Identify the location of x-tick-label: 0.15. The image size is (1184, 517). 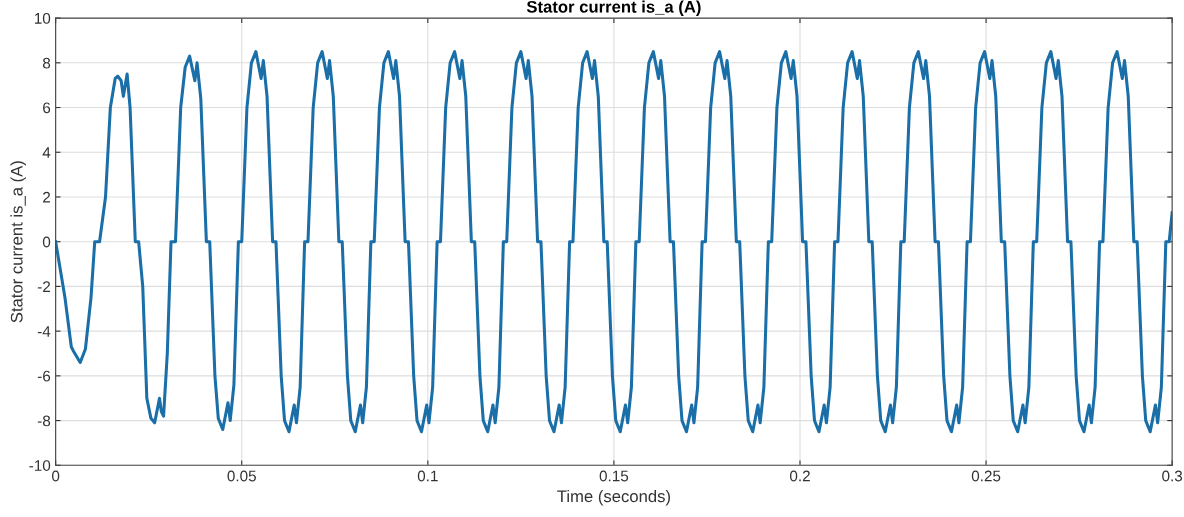
(614, 476).